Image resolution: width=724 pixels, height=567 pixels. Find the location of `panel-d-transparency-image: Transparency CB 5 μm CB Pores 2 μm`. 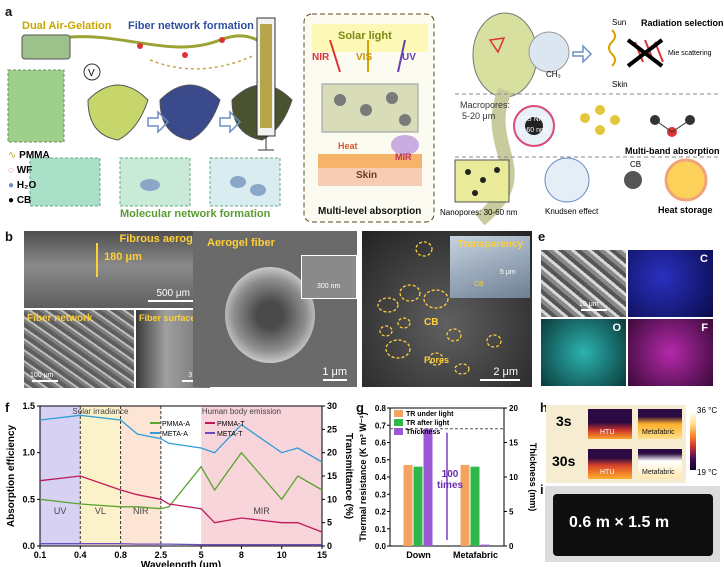

panel-d-transparency-image: Transparency CB 5 μm CB Pores 2 μm is located at coordinates (447, 309).